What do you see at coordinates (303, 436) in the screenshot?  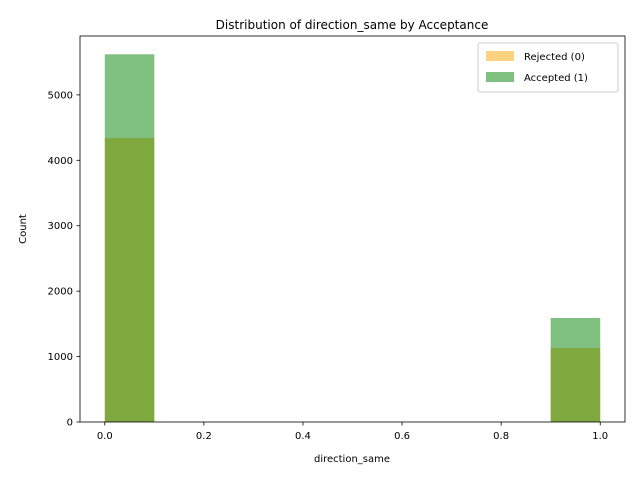 I see `x-tick-label: 0.4` at bounding box center [303, 436].